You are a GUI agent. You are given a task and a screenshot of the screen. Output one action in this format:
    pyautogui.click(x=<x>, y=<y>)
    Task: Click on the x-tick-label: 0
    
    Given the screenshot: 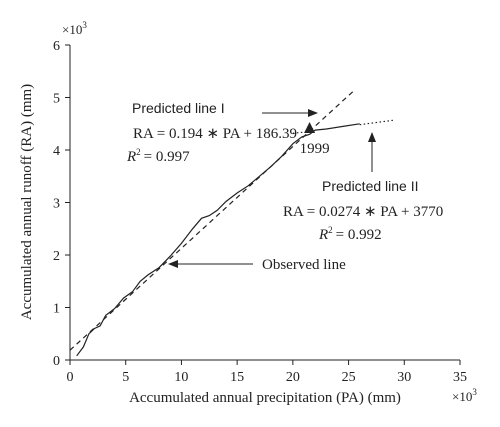 What is the action you would take?
    pyautogui.click(x=70, y=377)
    